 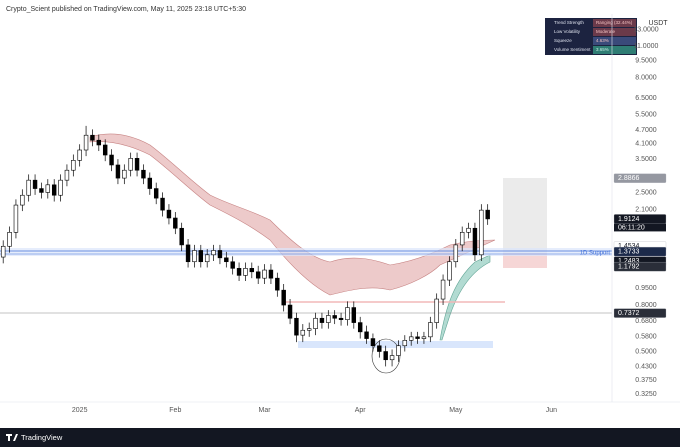 What do you see at coordinates (646, 143) in the screenshot?
I see `y-tick-label: 4.1000` at bounding box center [646, 143].